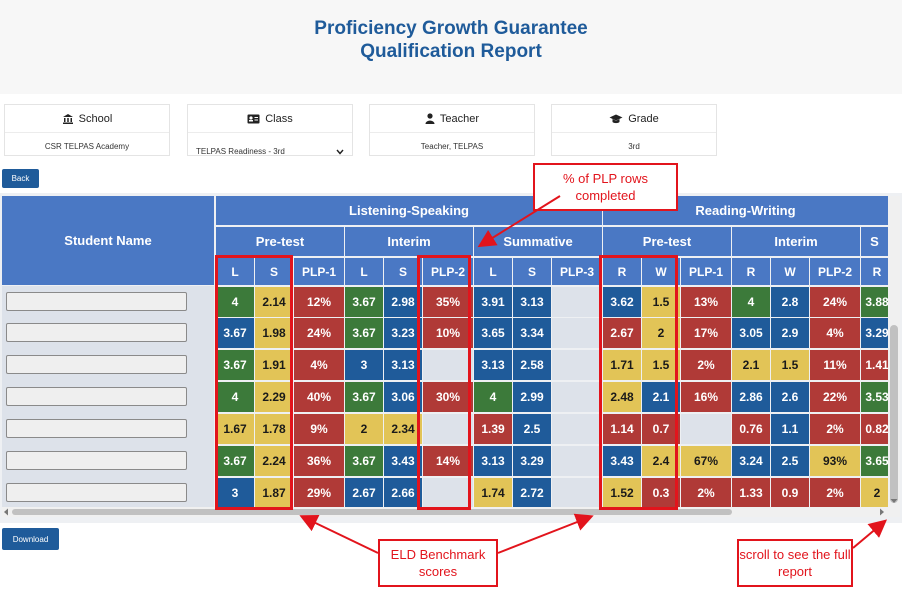 The width and height of the screenshot is (902, 594). What do you see at coordinates (894, 414) in the screenshot?
I see `vertical-scroll-thumb` at bounding box center [894, 414].